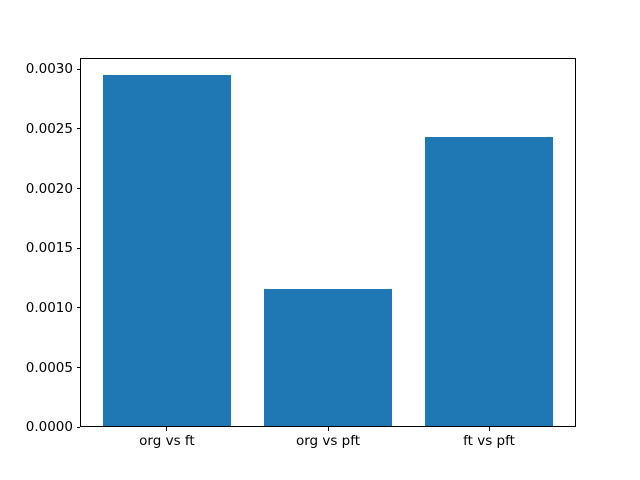  What do you see at coordinates (49, 248) in the screenshot?
I see `y-tick-label: 0.0015` at bounding box center [49, 248].